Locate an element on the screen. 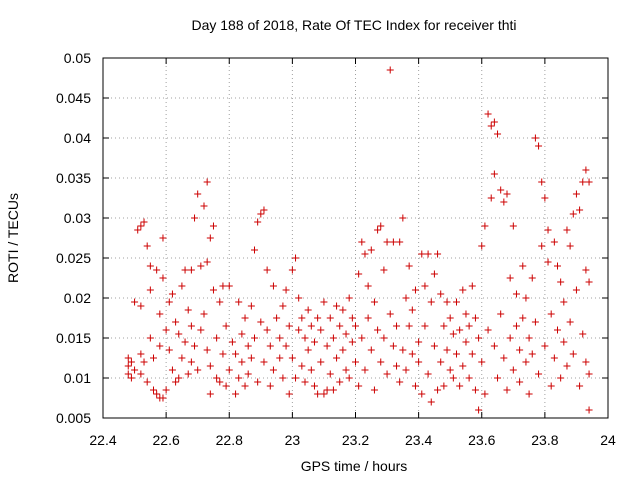  y-tick-label: 0.015 is located at coordinates (73, 338).